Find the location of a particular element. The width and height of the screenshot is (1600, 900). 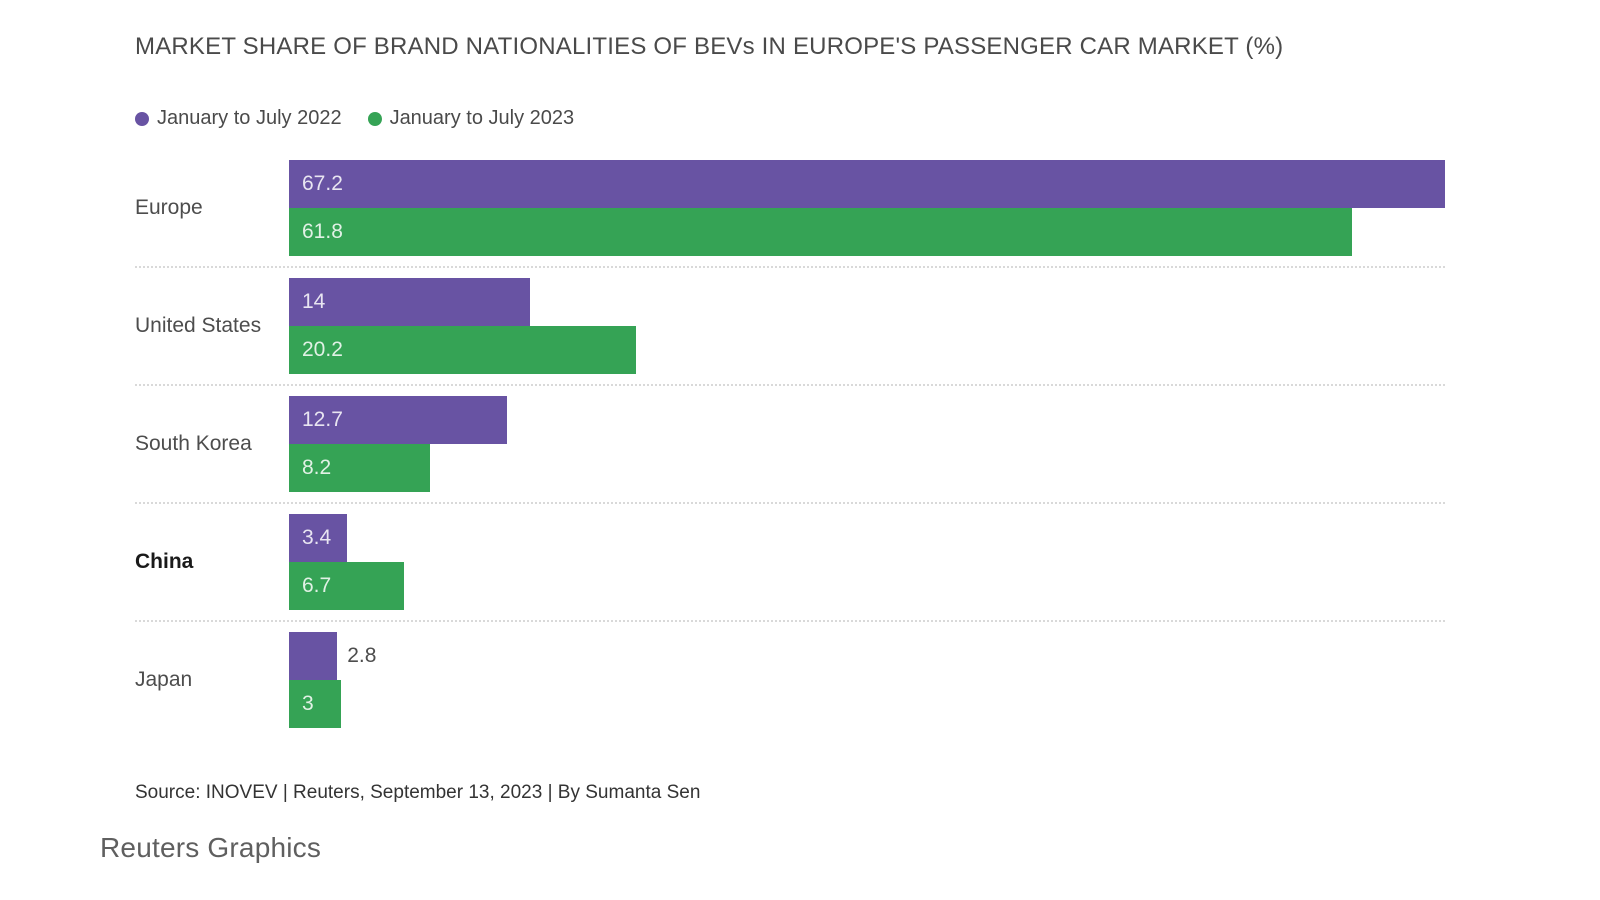

value-label: 20.2 is located at coordinates (322, 349).